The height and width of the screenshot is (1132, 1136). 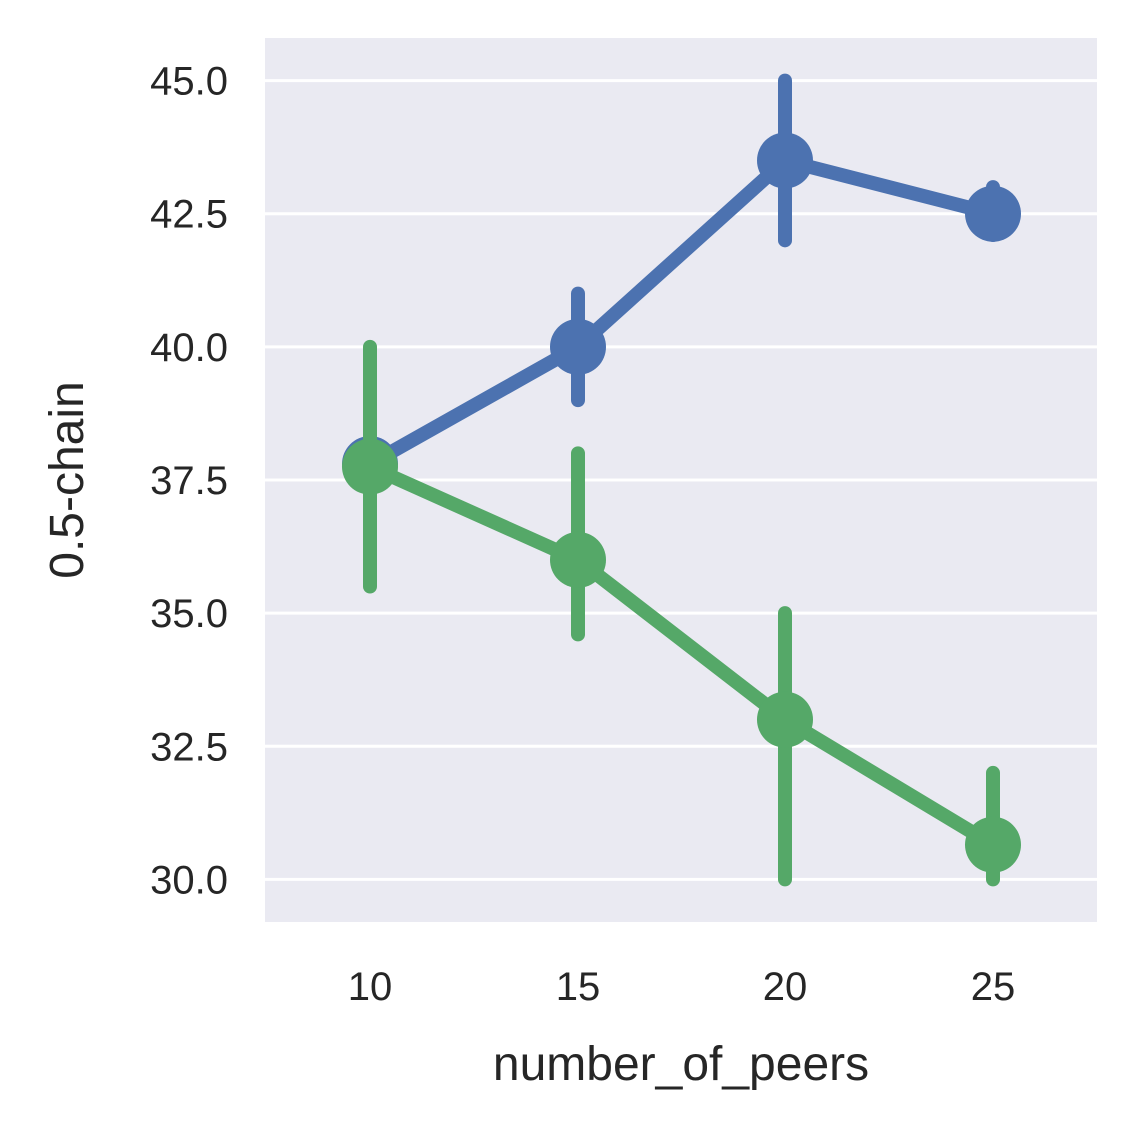 I want to click on y-axis-label: 0.5-chain, so click(x=67, y=479).